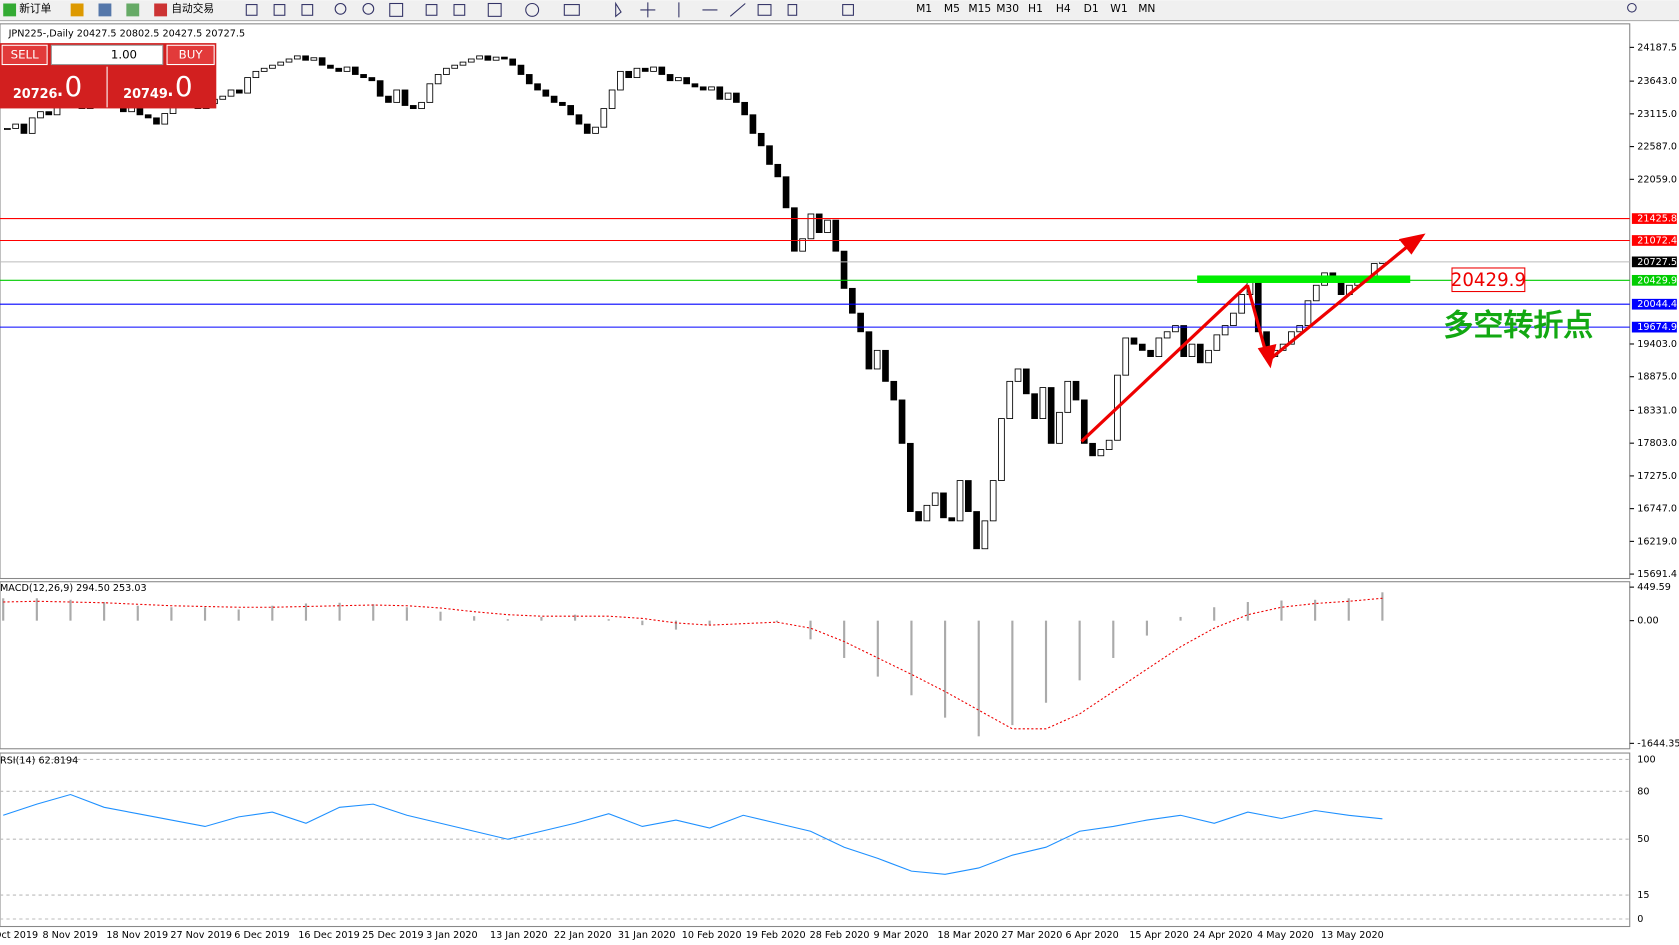 Image resolution: width=1679 pixels, height=945 pixels. Describe the element at coordinates (124, 54) in the screenshot. I see `lots-value: 1.00` at that location.